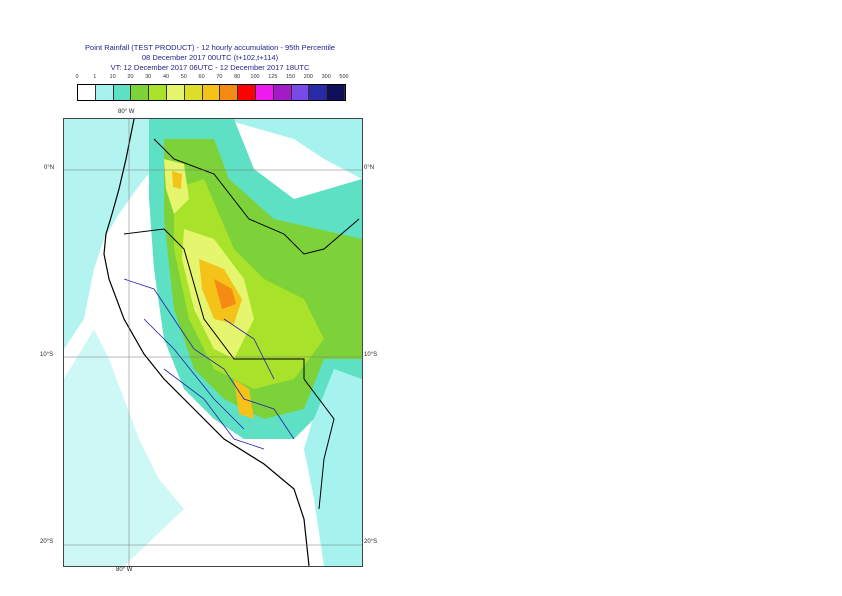 The height and width of the screenshot is (596, 842). Describe the element at coordinates (371, 355) in the screenshot. I see `lat-label-right-10: 10°S` at that location.